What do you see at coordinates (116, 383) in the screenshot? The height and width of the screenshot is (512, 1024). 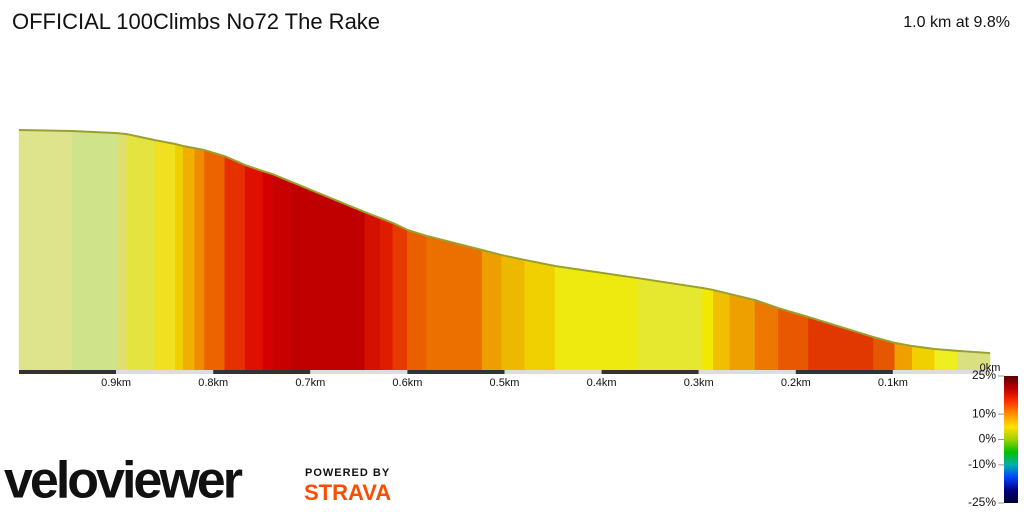 I see `x-tick-label: 0.9km` at bounding box center [116, 383].